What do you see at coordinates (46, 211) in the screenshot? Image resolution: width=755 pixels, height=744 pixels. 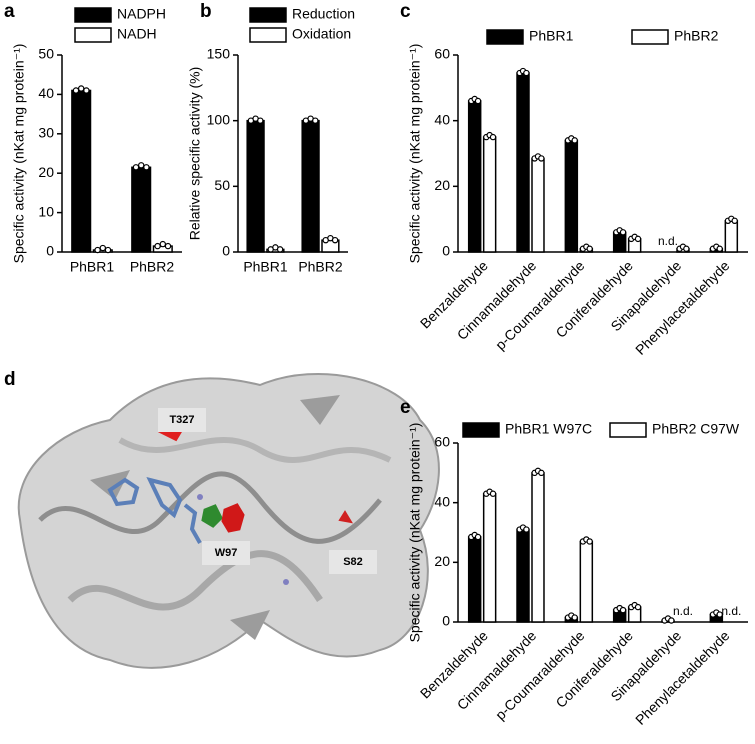 I see `y-tick-label: 10` at bounding box center [46, 211].